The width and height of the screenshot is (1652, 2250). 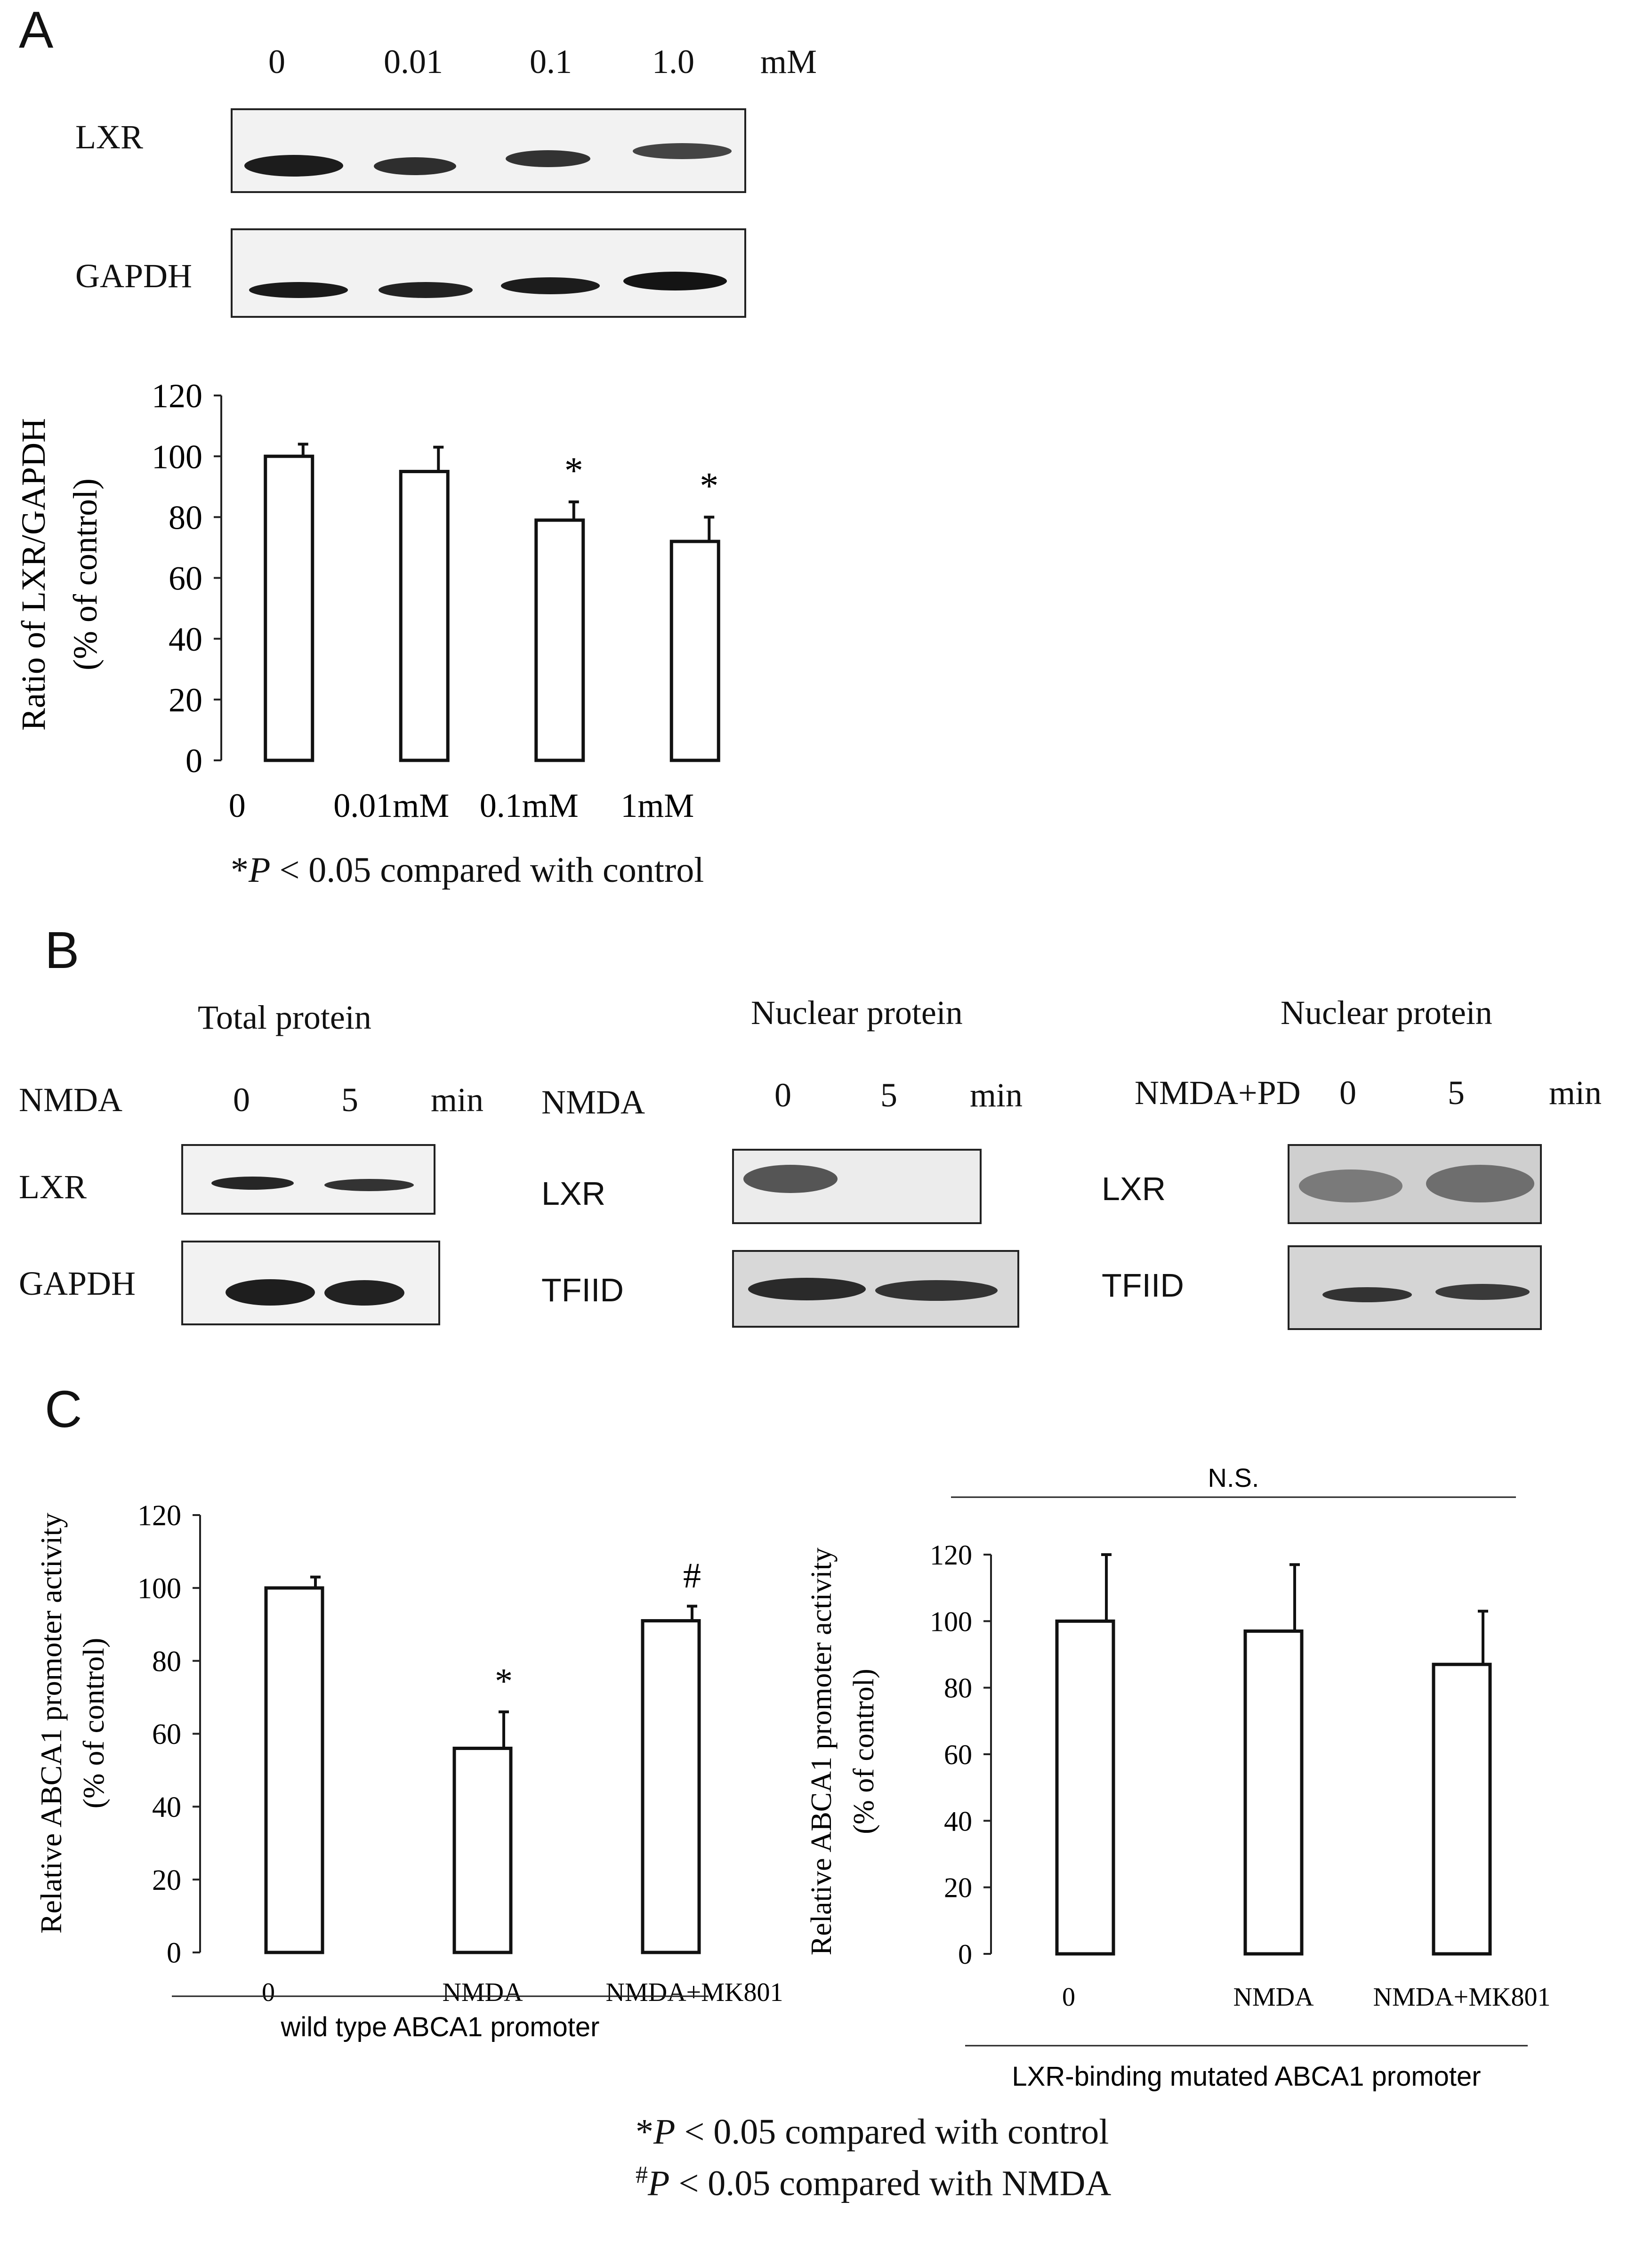 I want to click on b-group3-time1: 5, so click(x=1456, y=1093).